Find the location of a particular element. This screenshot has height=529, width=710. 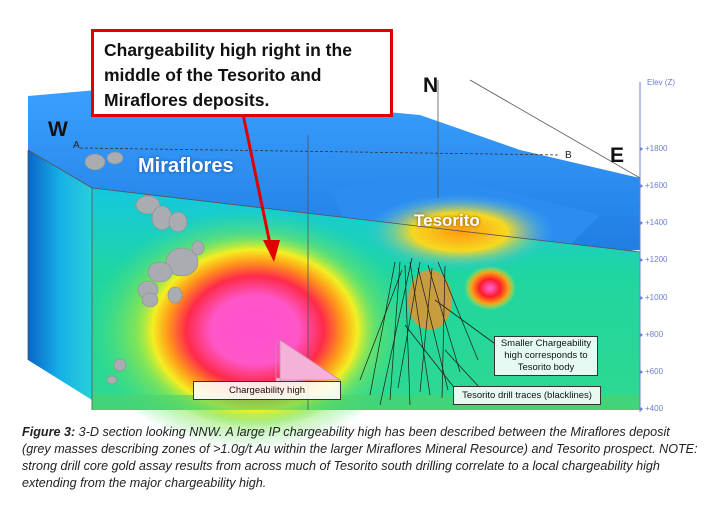

north-line is located at coordinates (555, 129).